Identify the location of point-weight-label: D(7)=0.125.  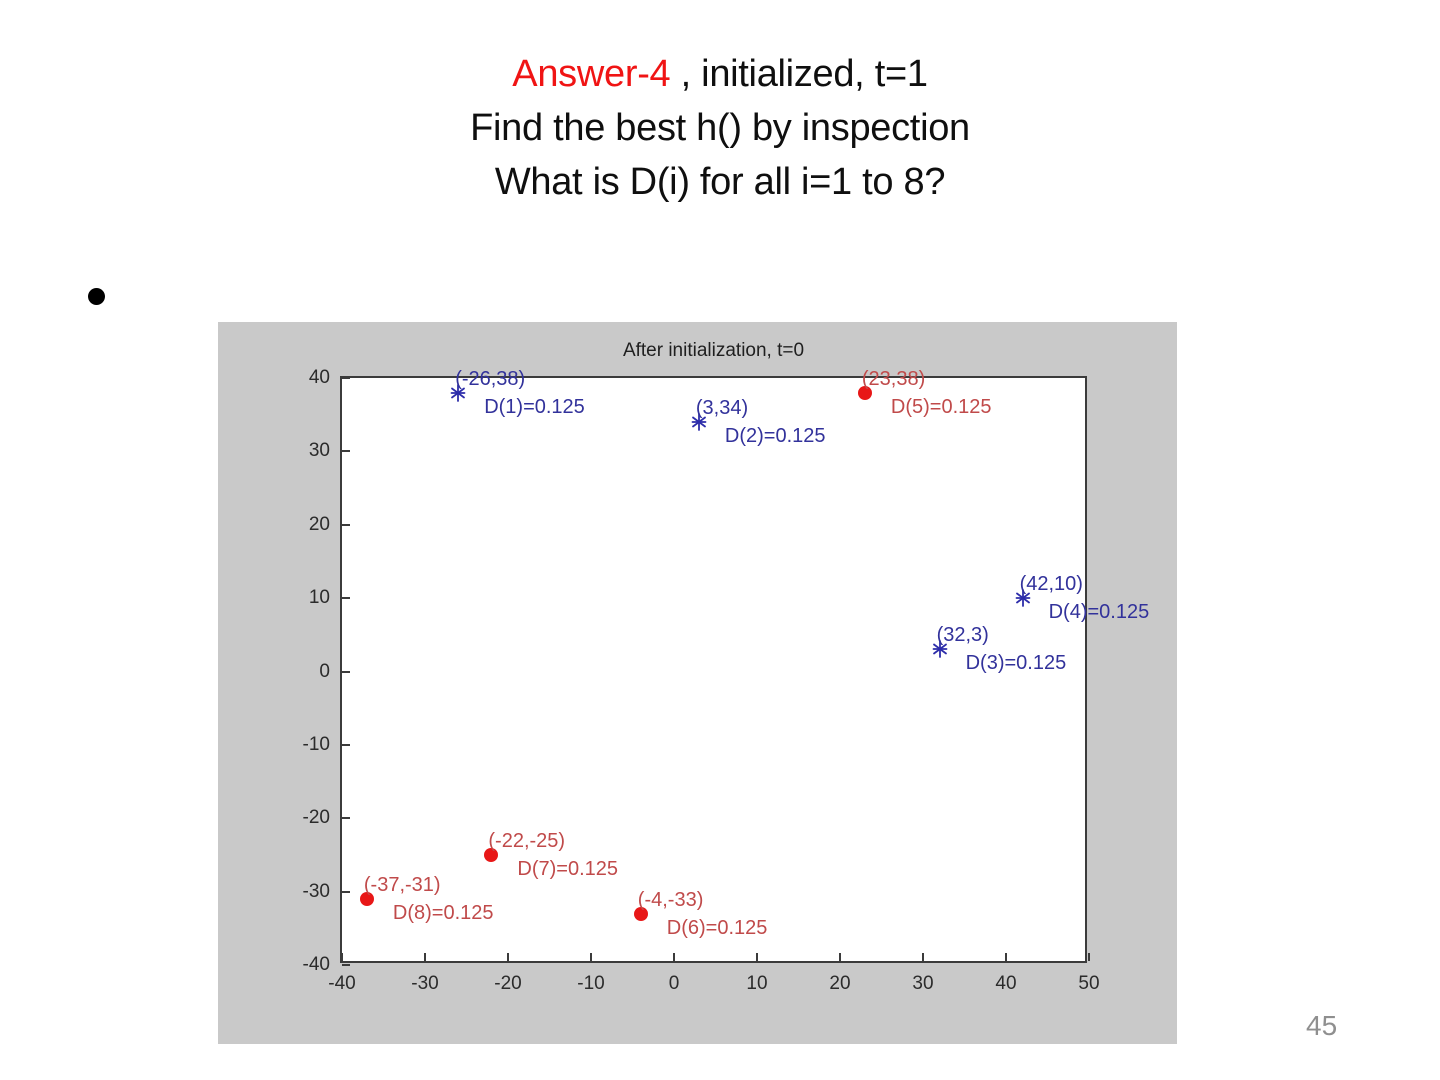
(568, 868).